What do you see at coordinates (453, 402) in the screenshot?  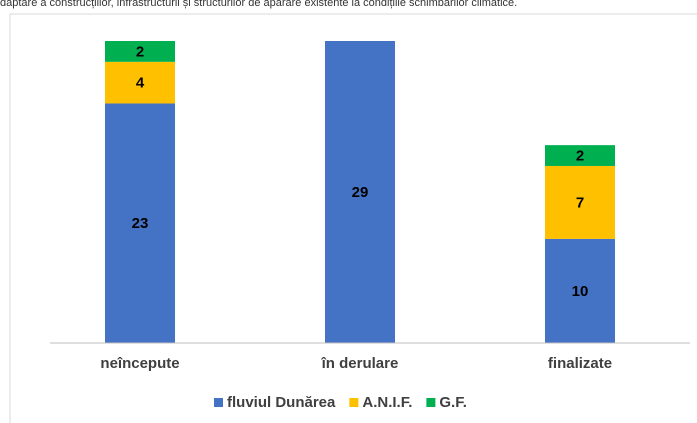 I see `legend-label: G.F.` at bounding box center [453, 402].